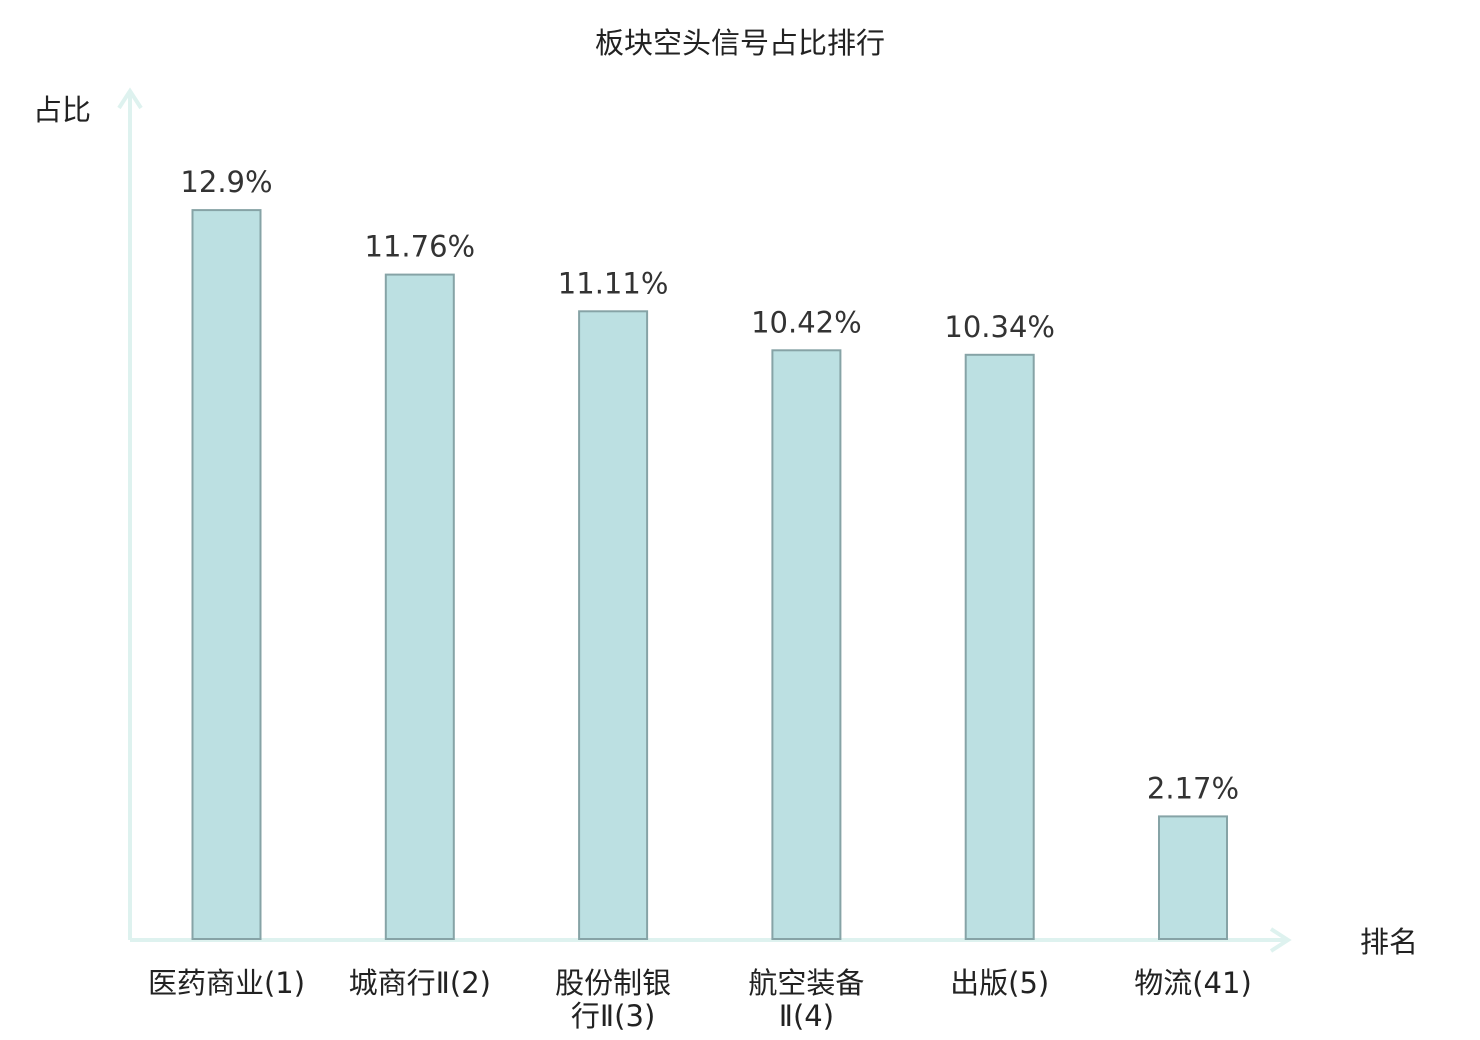 This screenshot has height=1040, width=1480. I want to click on category-label-line: 出版(5), so click(999, 983).